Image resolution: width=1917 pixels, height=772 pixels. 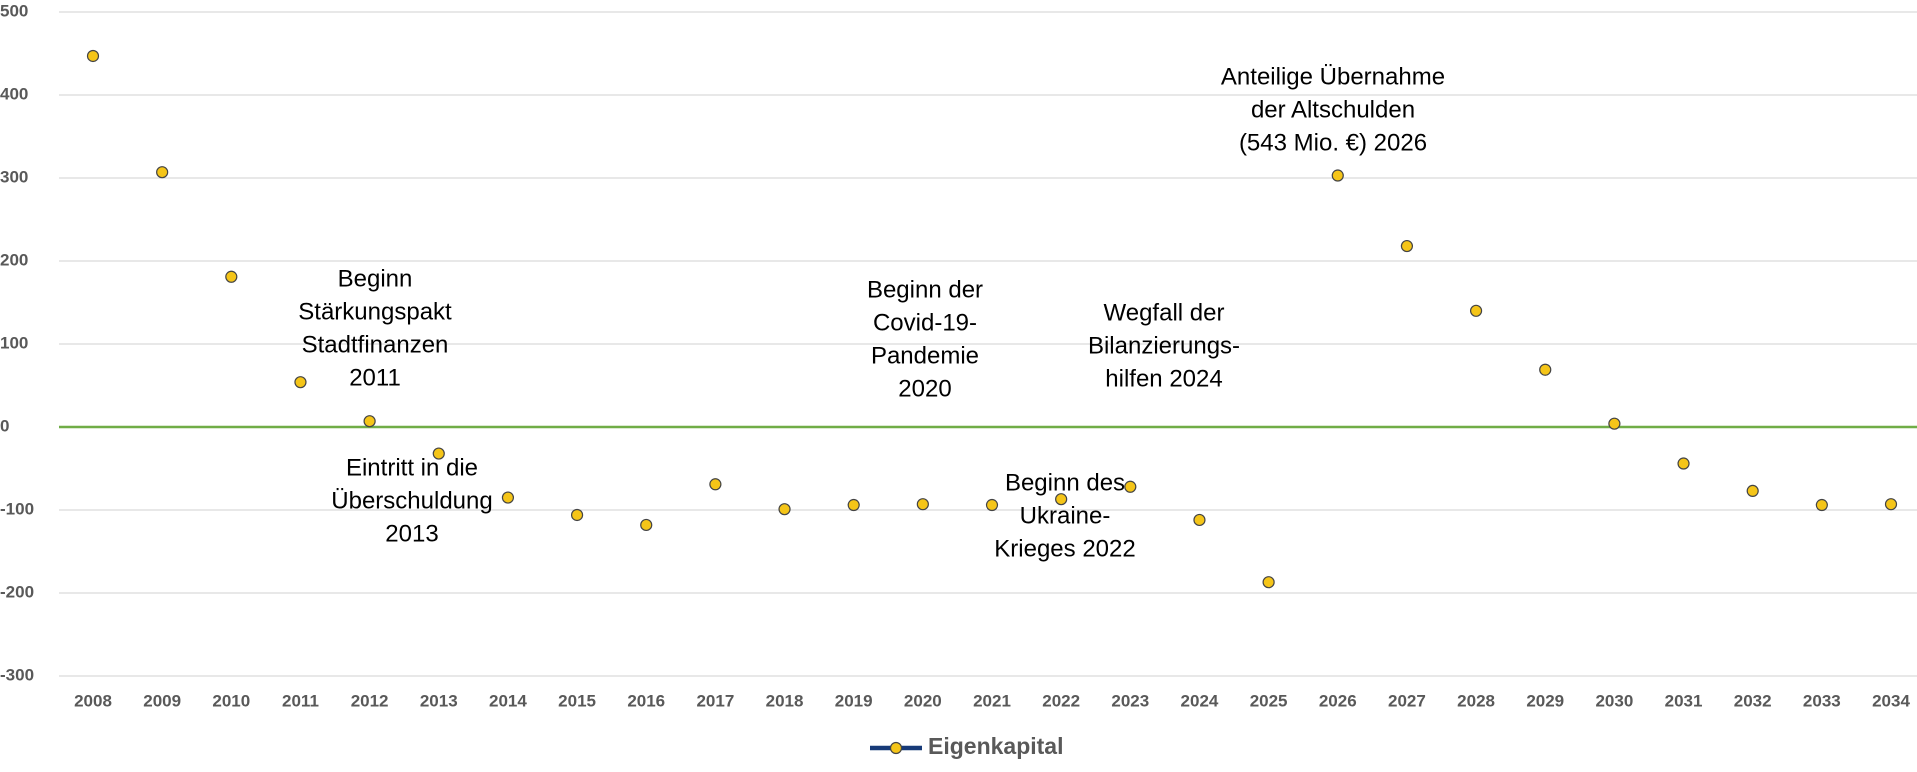 What do you see at coordinates (1130, 700) in the screenshot?
I see `x-tick-label: 2023` at bounding box center [1130, 700].